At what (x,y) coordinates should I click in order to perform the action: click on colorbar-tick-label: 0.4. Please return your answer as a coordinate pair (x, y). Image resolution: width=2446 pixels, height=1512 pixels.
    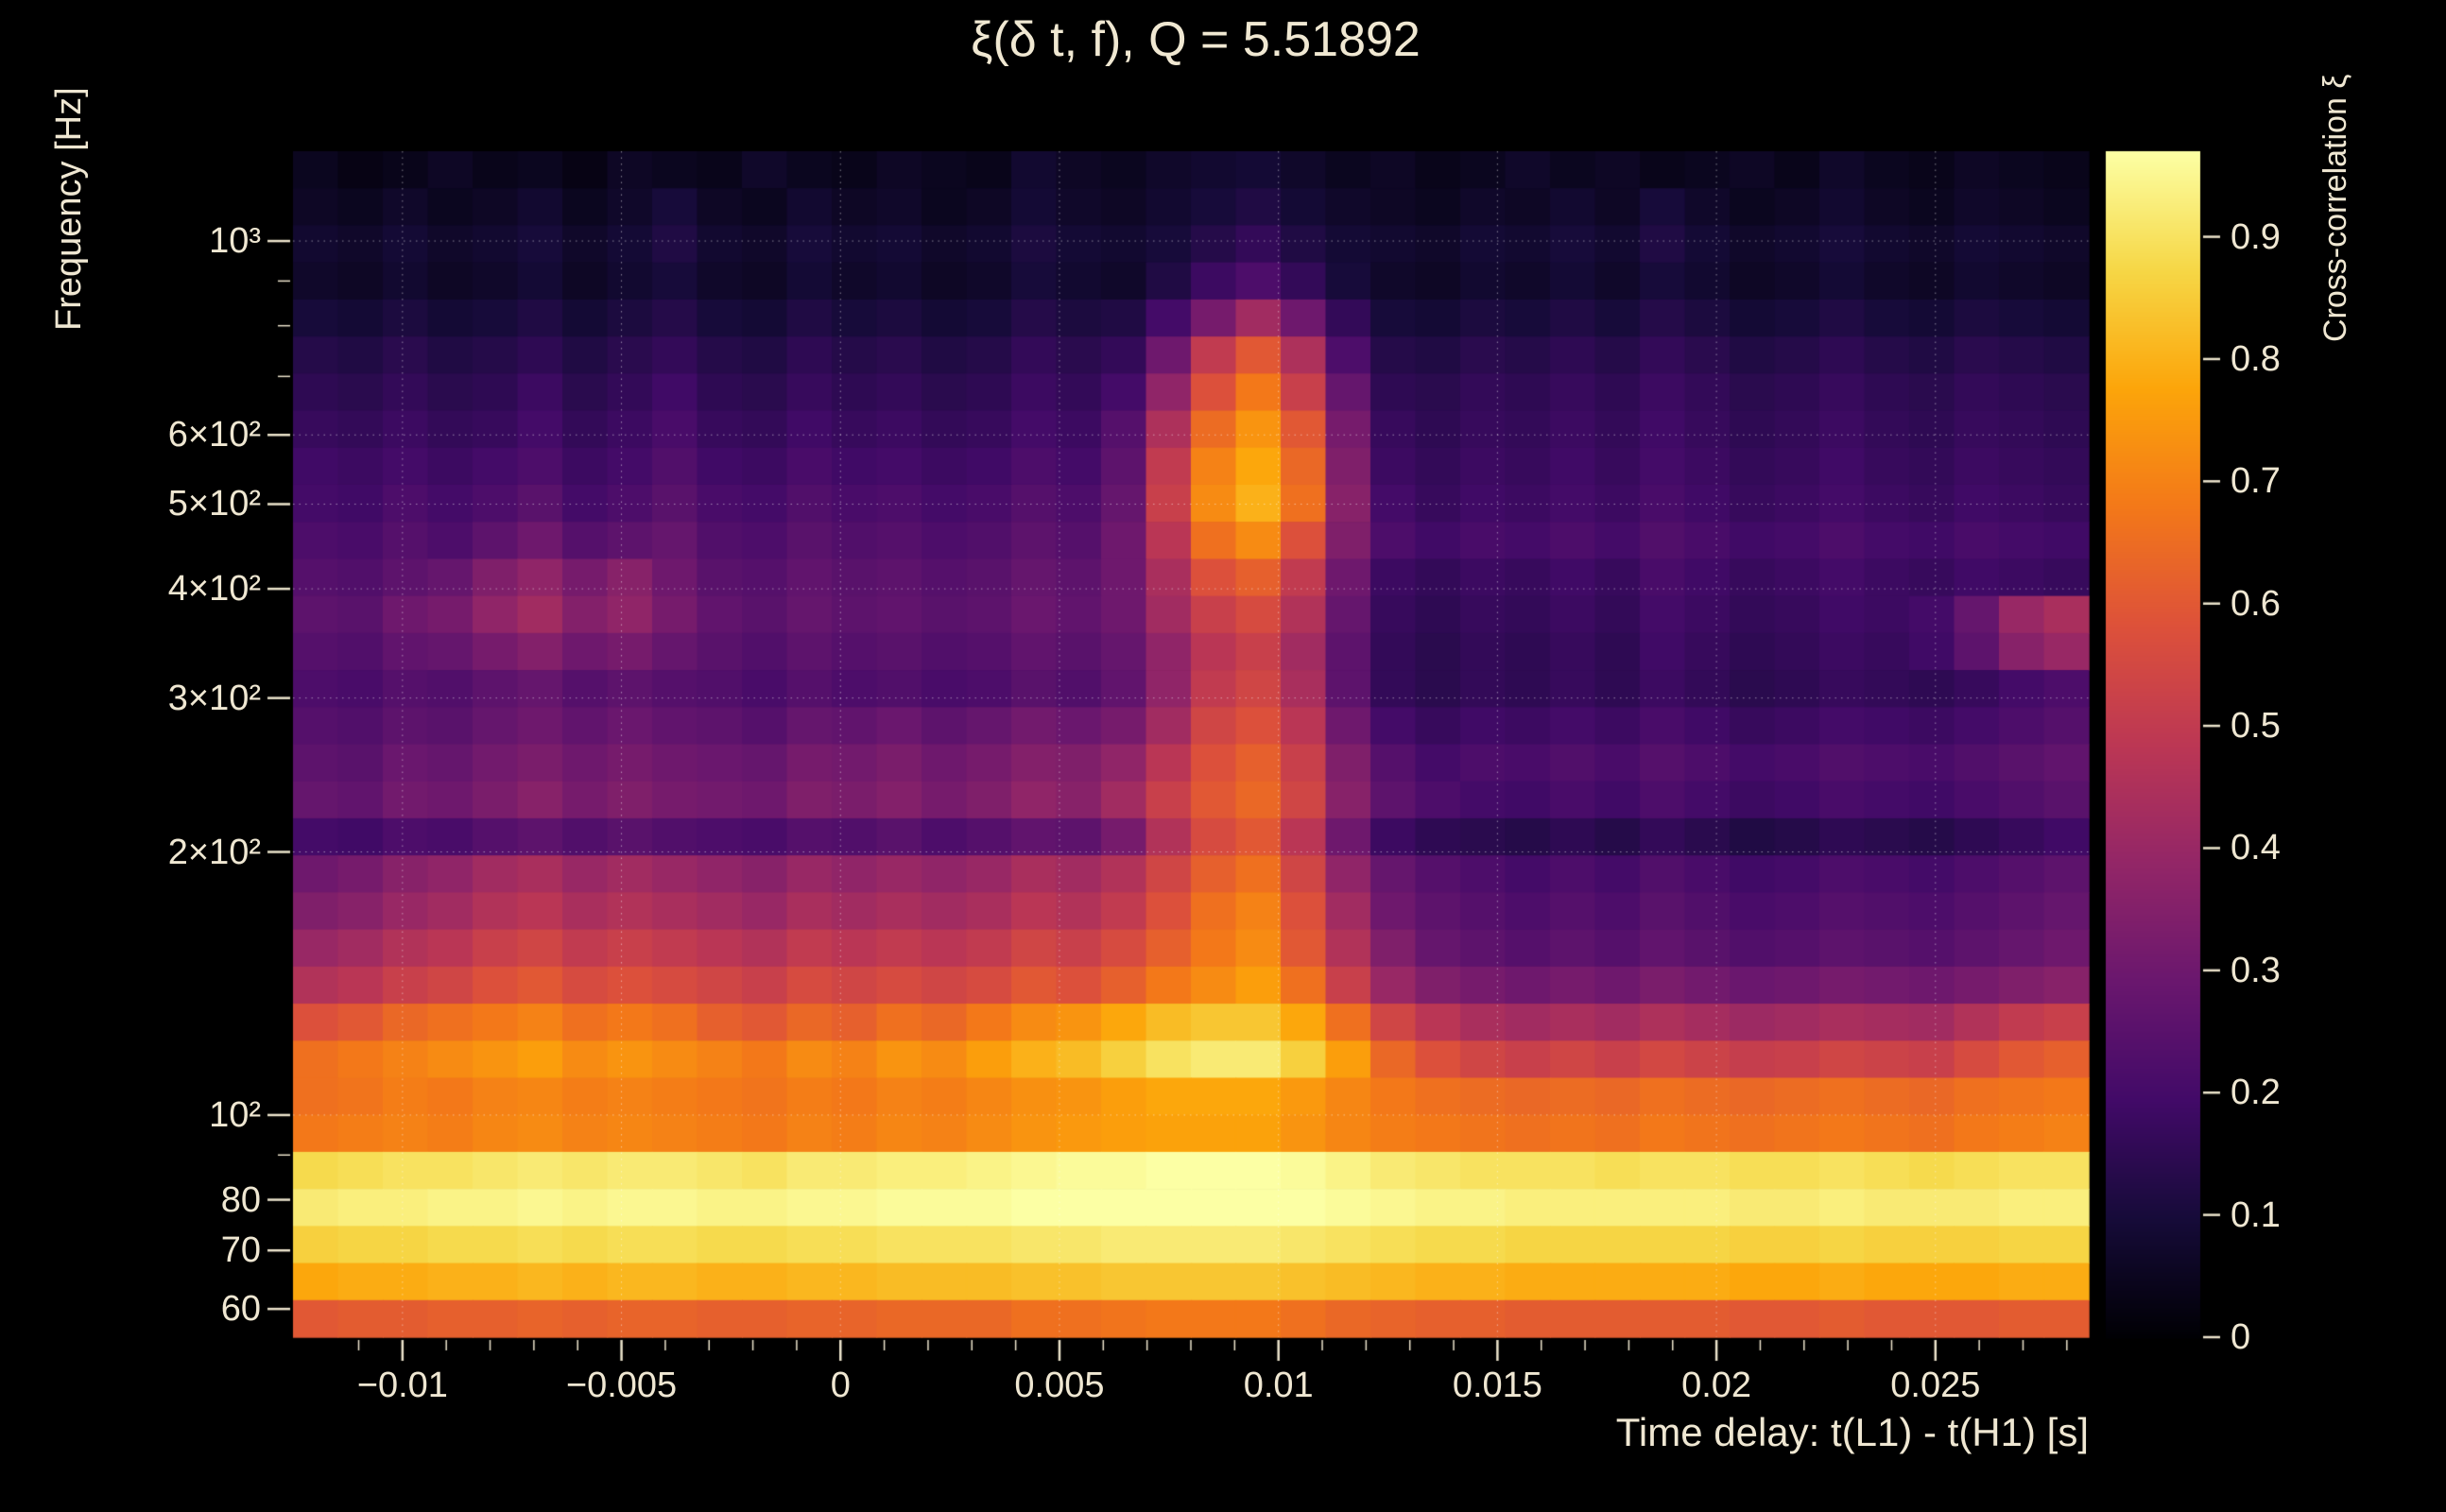
    Looking at the image, I should click on (2256, 848).